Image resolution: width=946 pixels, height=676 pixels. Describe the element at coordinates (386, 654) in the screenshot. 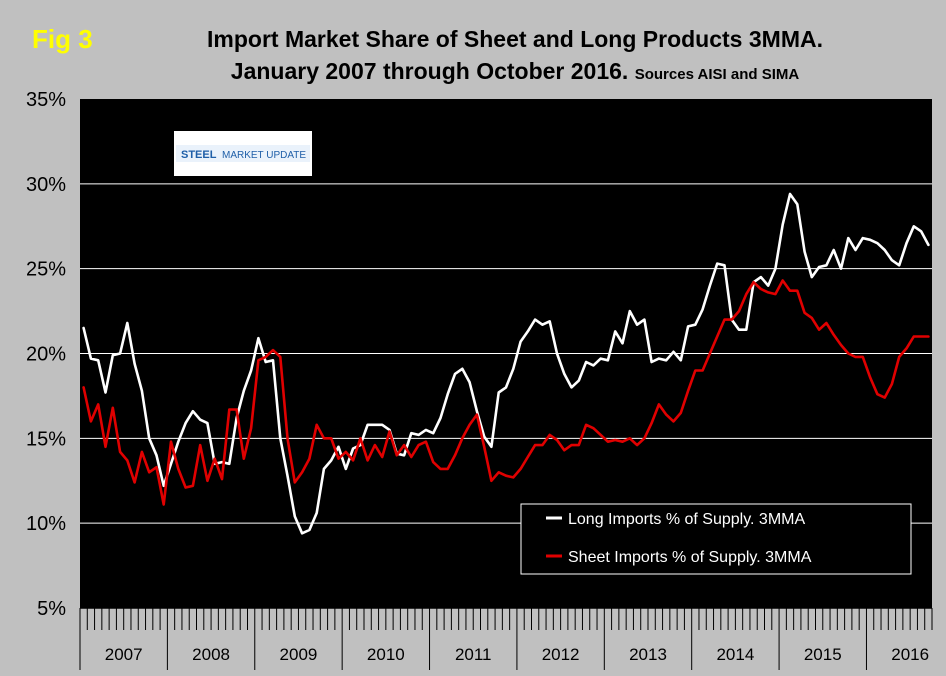

I see `x-tick-label: 2010` at that location.